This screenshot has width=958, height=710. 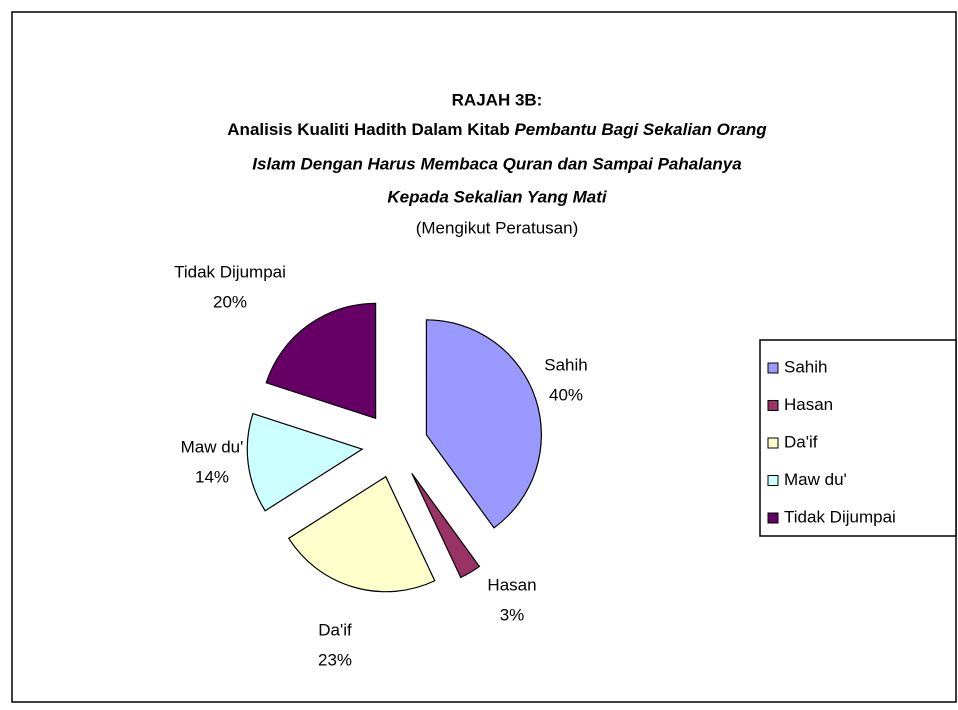 I want to click on slice-label: Da'if, so click(x=335, y=629).